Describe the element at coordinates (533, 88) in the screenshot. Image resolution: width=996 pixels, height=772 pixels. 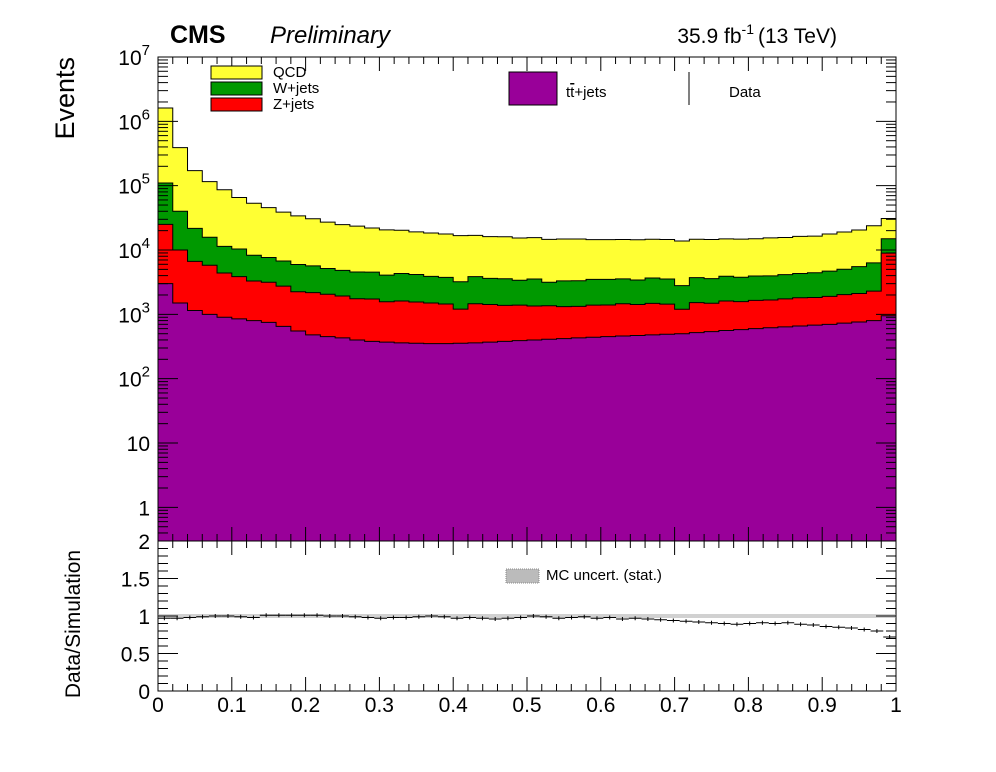
I see `legend-swatch-ttbar` at that location.